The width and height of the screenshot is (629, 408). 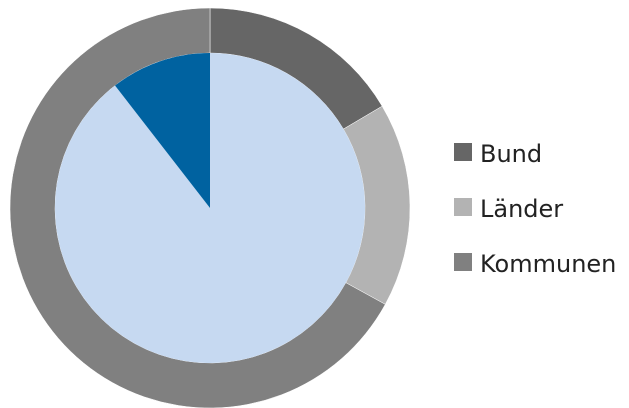 I want to click on legend-swatch-kommunen, so click(x=463, y=262).